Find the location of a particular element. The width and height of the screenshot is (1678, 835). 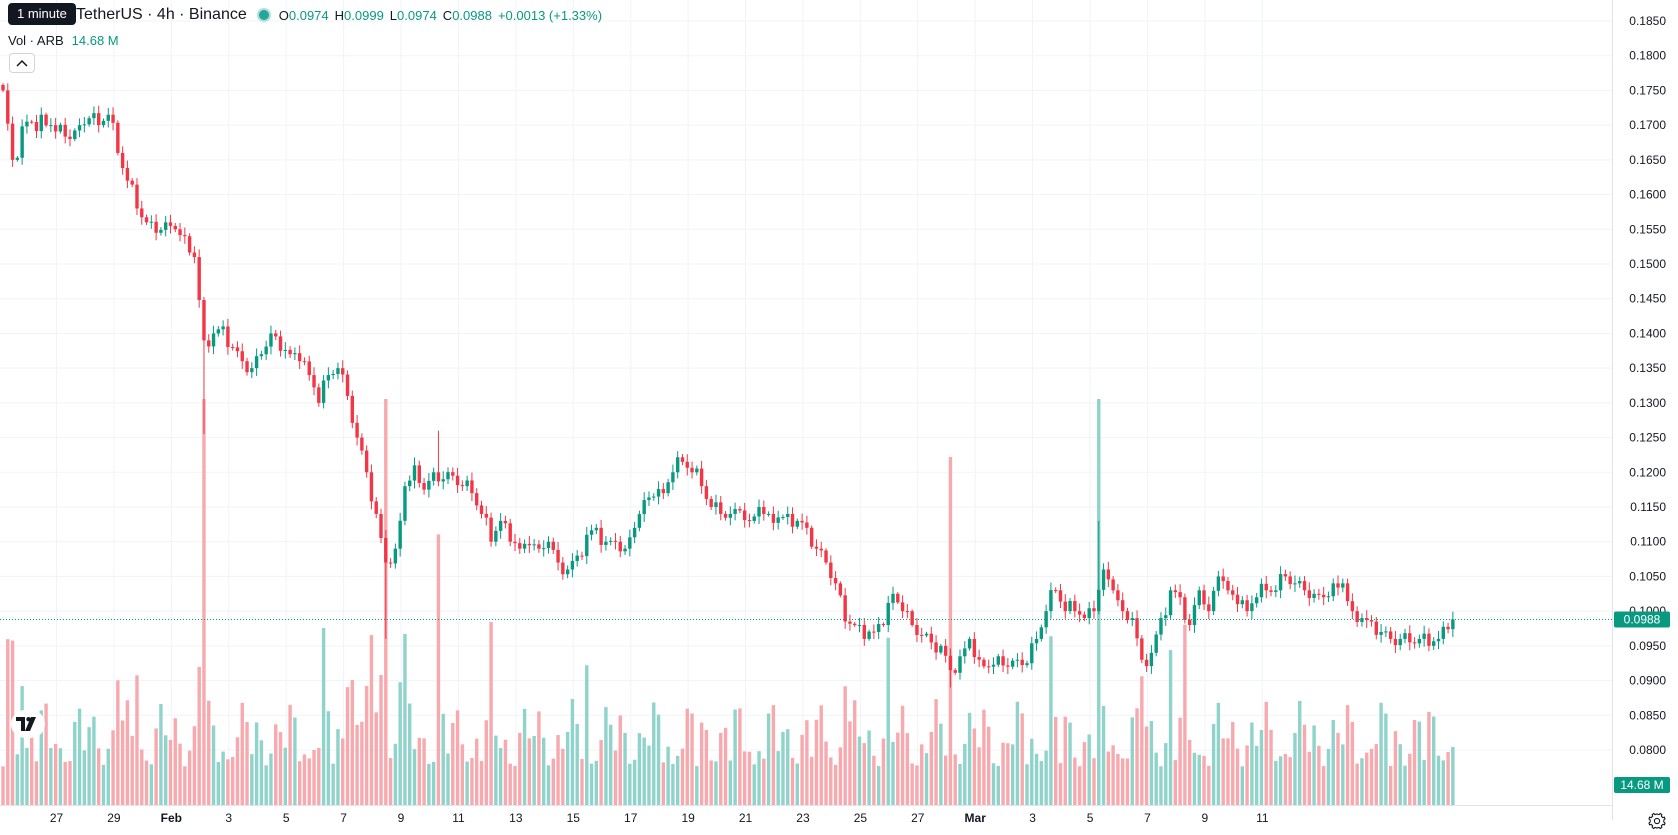

chart-settings-button is located at coordinates (1657, 821).